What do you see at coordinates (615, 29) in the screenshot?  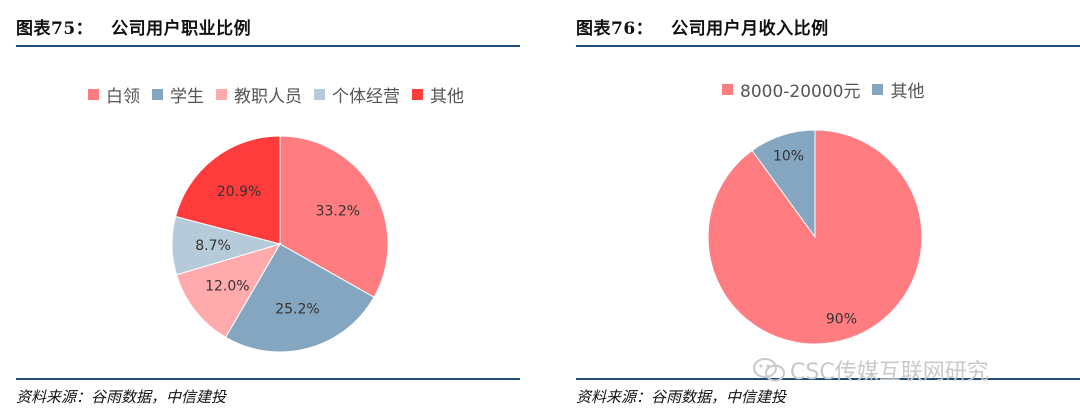 I see `figure-number: 图表76：` at bounding box center [615, 29].